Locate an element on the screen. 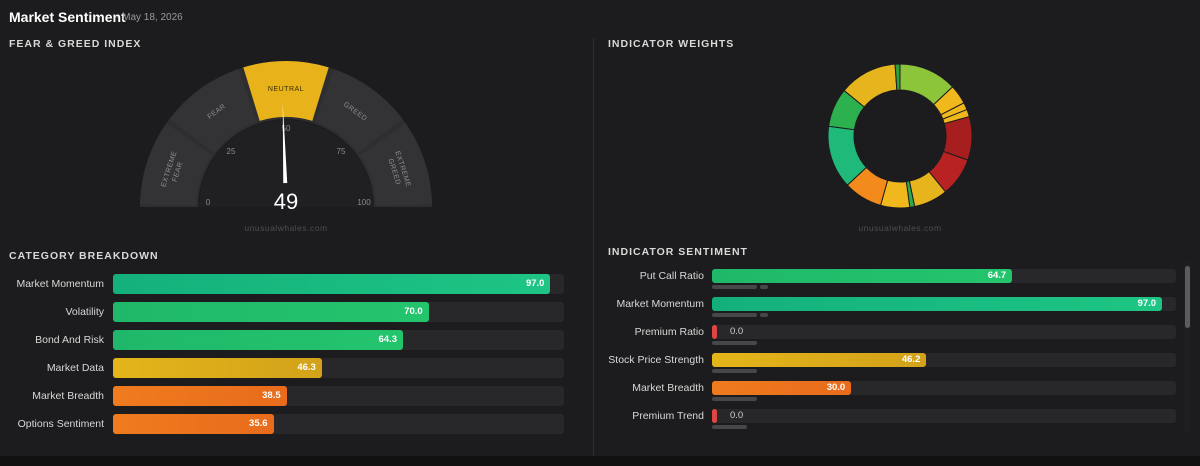 The width and height of the screenshot is (1200, 466). category-bar-track: 35.6 is located at coordinates (338, 424).